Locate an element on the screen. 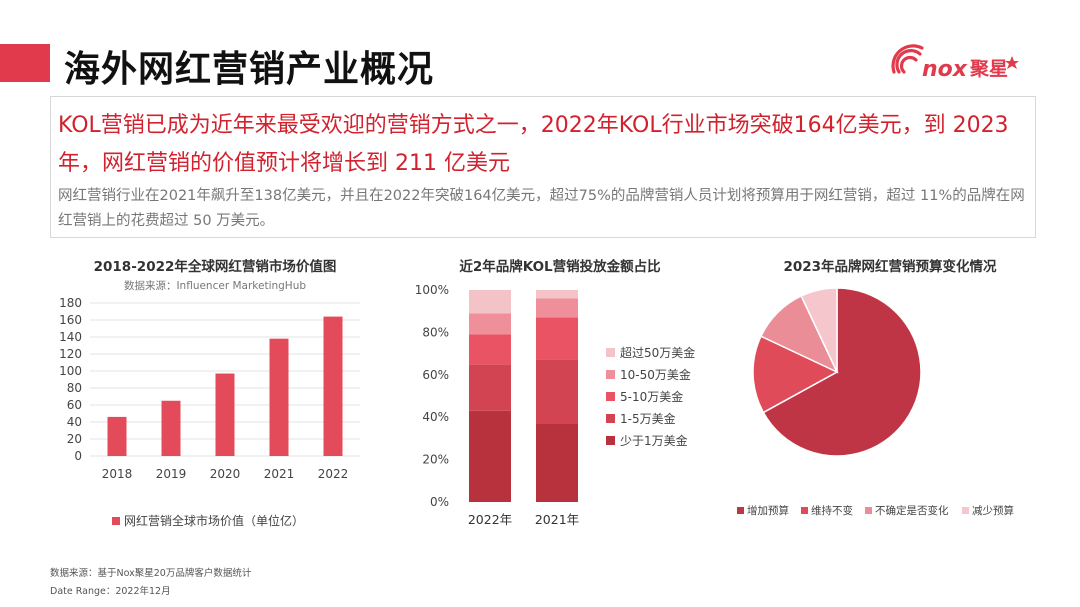 The width and height of the screenshot is (1080, 607). y-tick-label: 80% is located at coordinates (435, 332).